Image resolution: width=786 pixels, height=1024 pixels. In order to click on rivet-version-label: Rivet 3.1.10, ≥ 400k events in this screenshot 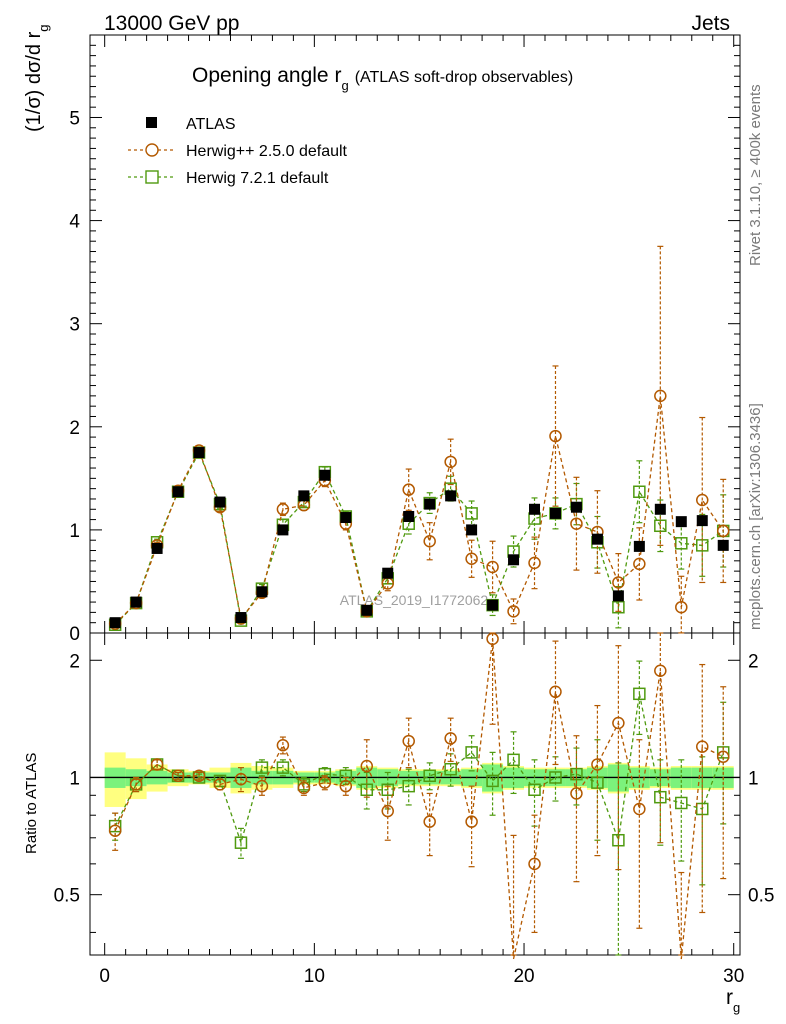, I will do `click(755, 175)`.